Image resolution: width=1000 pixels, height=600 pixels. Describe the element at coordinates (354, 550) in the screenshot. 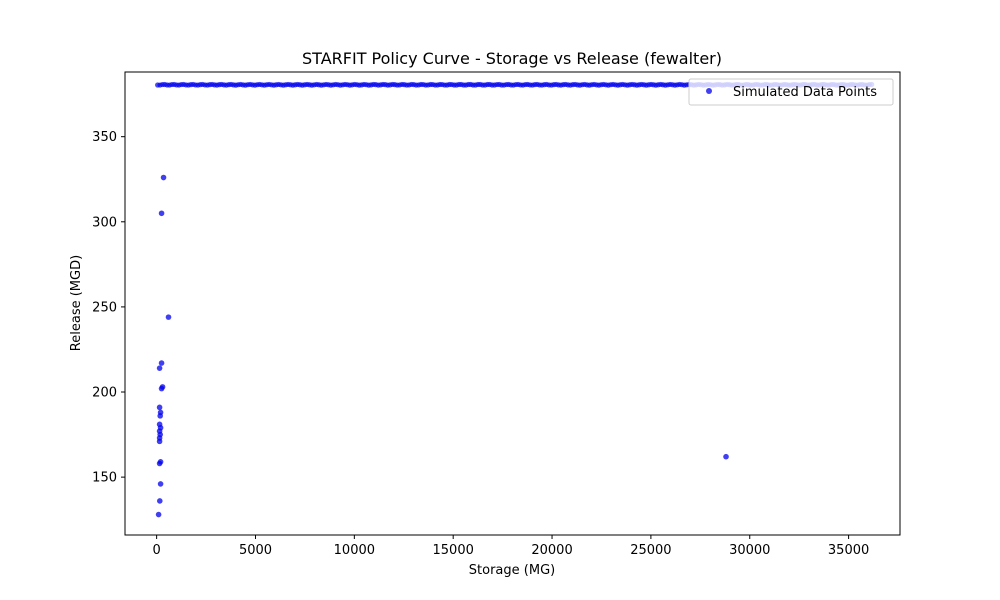

I see `x-tick-label: 10000` at that location.